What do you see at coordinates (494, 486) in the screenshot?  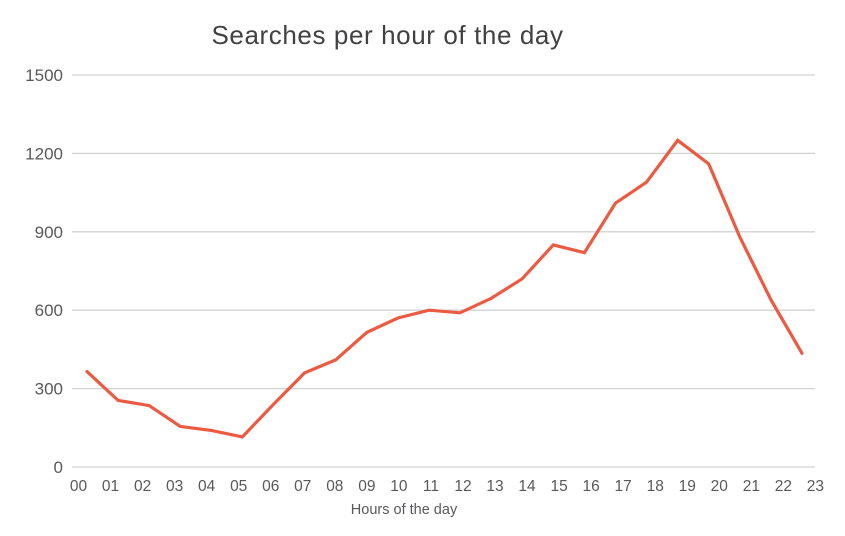 I see `x-tick-label: 13` at bounding box center [494, 486].